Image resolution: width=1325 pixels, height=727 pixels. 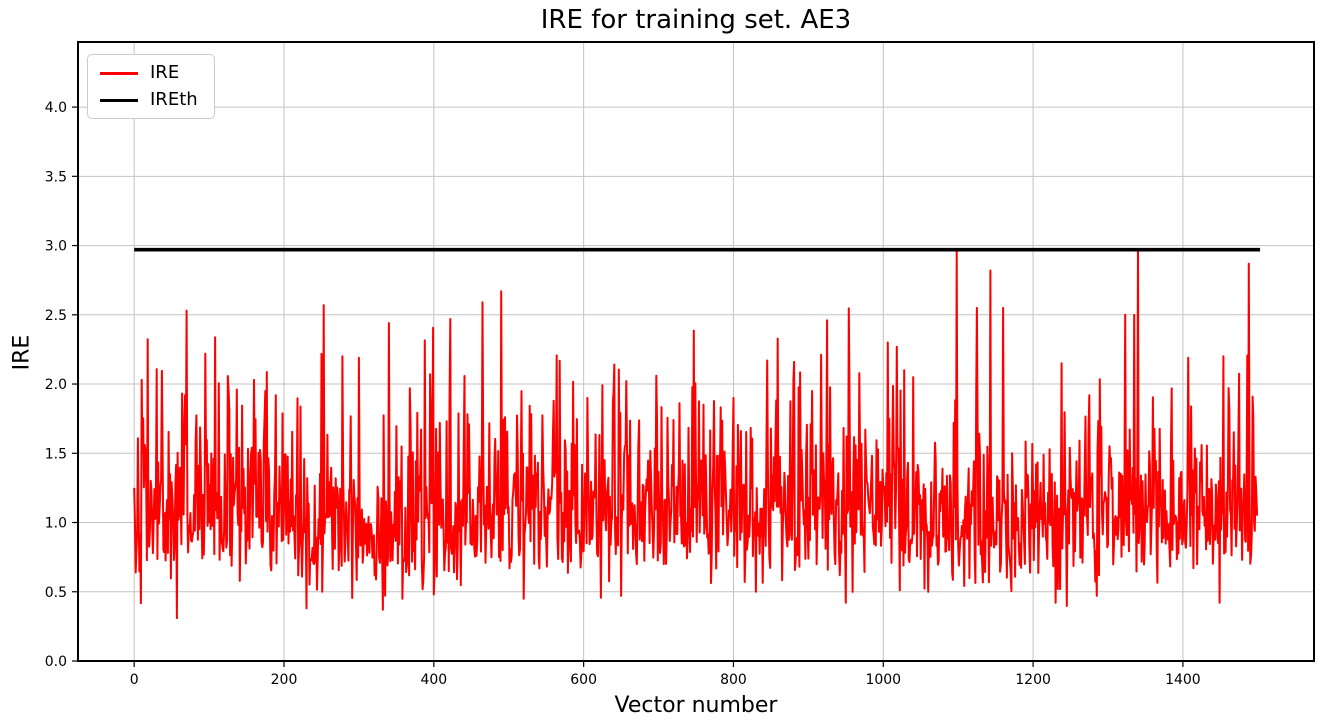 What do you see at coordinates (134, 680) in the screenshot?
I see `x-tick-label: 0` at bounding box center [134, 680].